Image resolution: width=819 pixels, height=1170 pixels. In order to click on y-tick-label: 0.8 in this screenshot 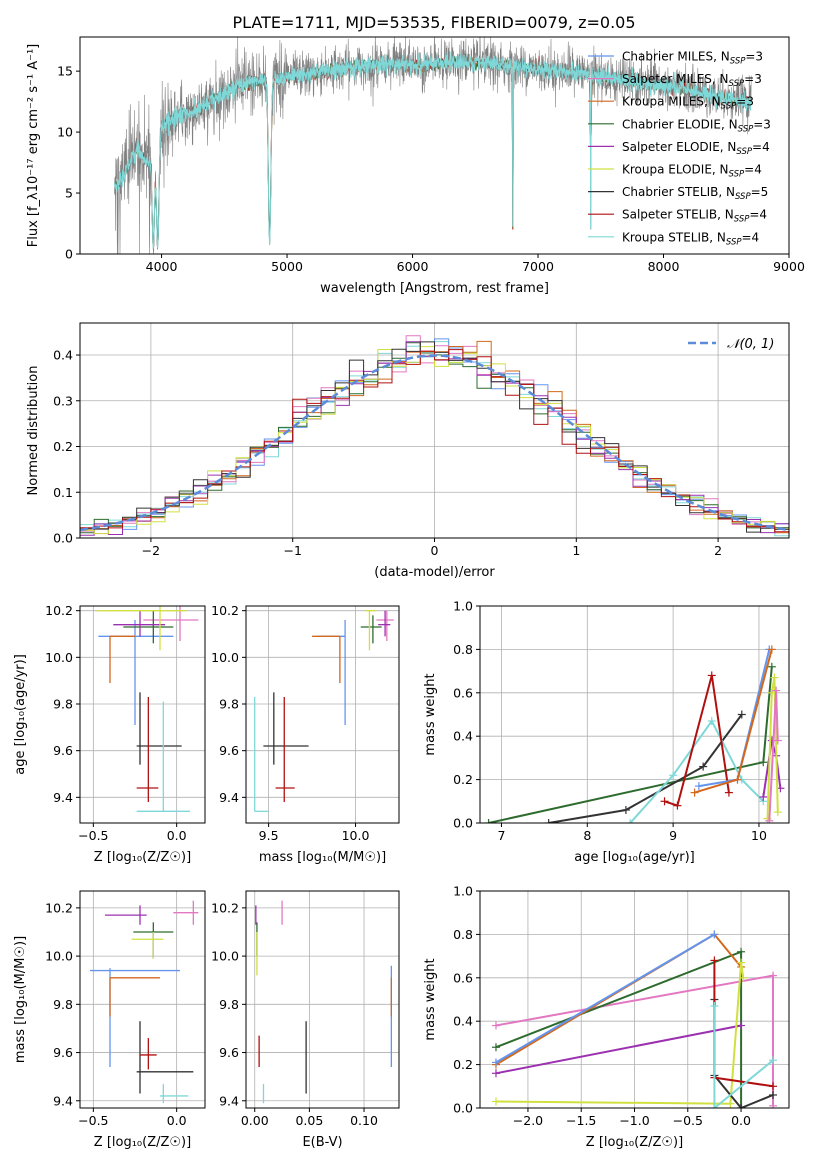, I will do `click(463, 649)`.